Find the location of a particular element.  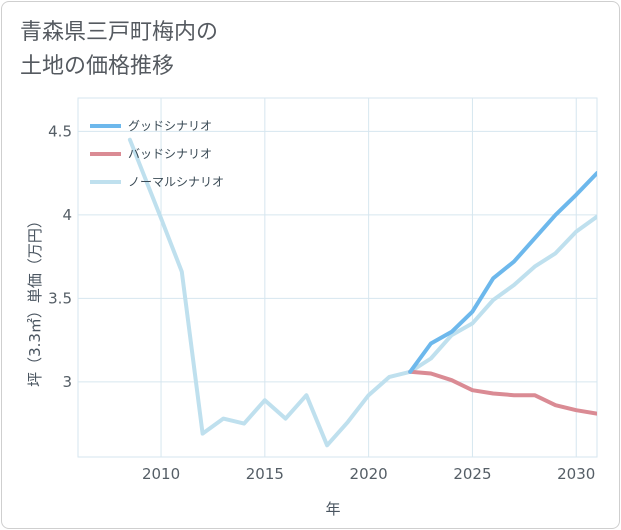

y-axis-ticks: 3 3.5 4 4.5 is located at coordinates (60, 256).